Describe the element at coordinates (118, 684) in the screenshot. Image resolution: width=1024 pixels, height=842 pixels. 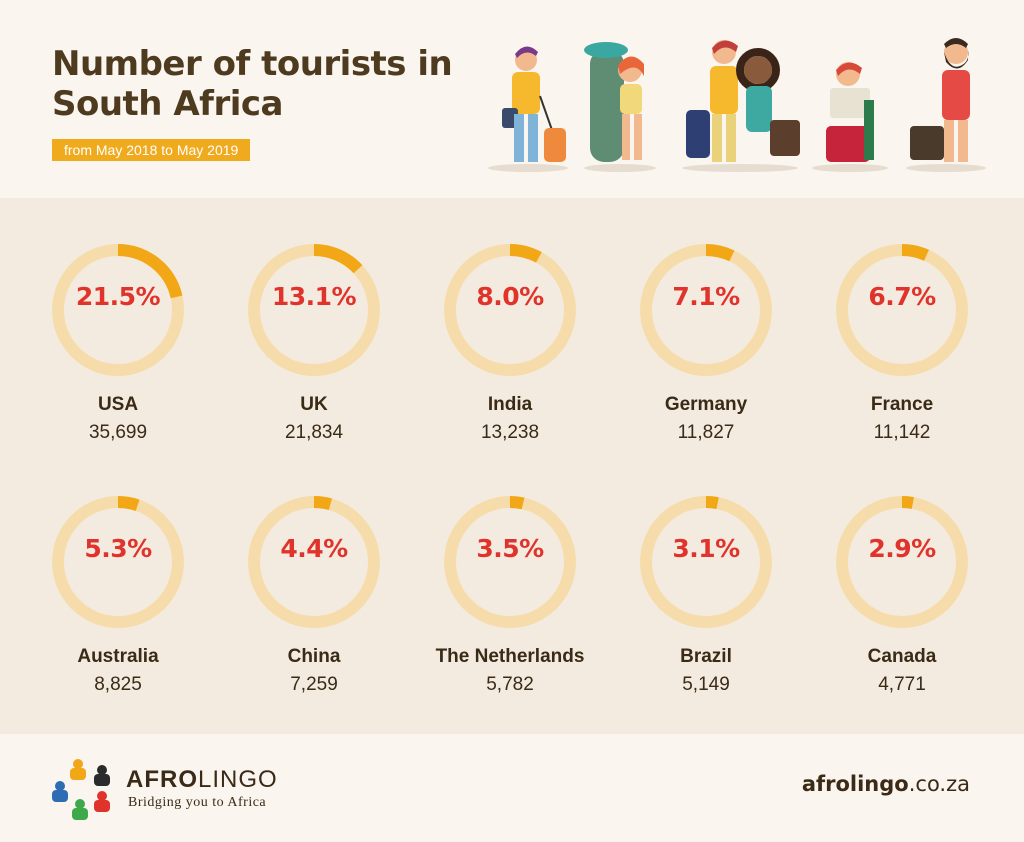
I see `tourist-count-label: 8,825` at that location.